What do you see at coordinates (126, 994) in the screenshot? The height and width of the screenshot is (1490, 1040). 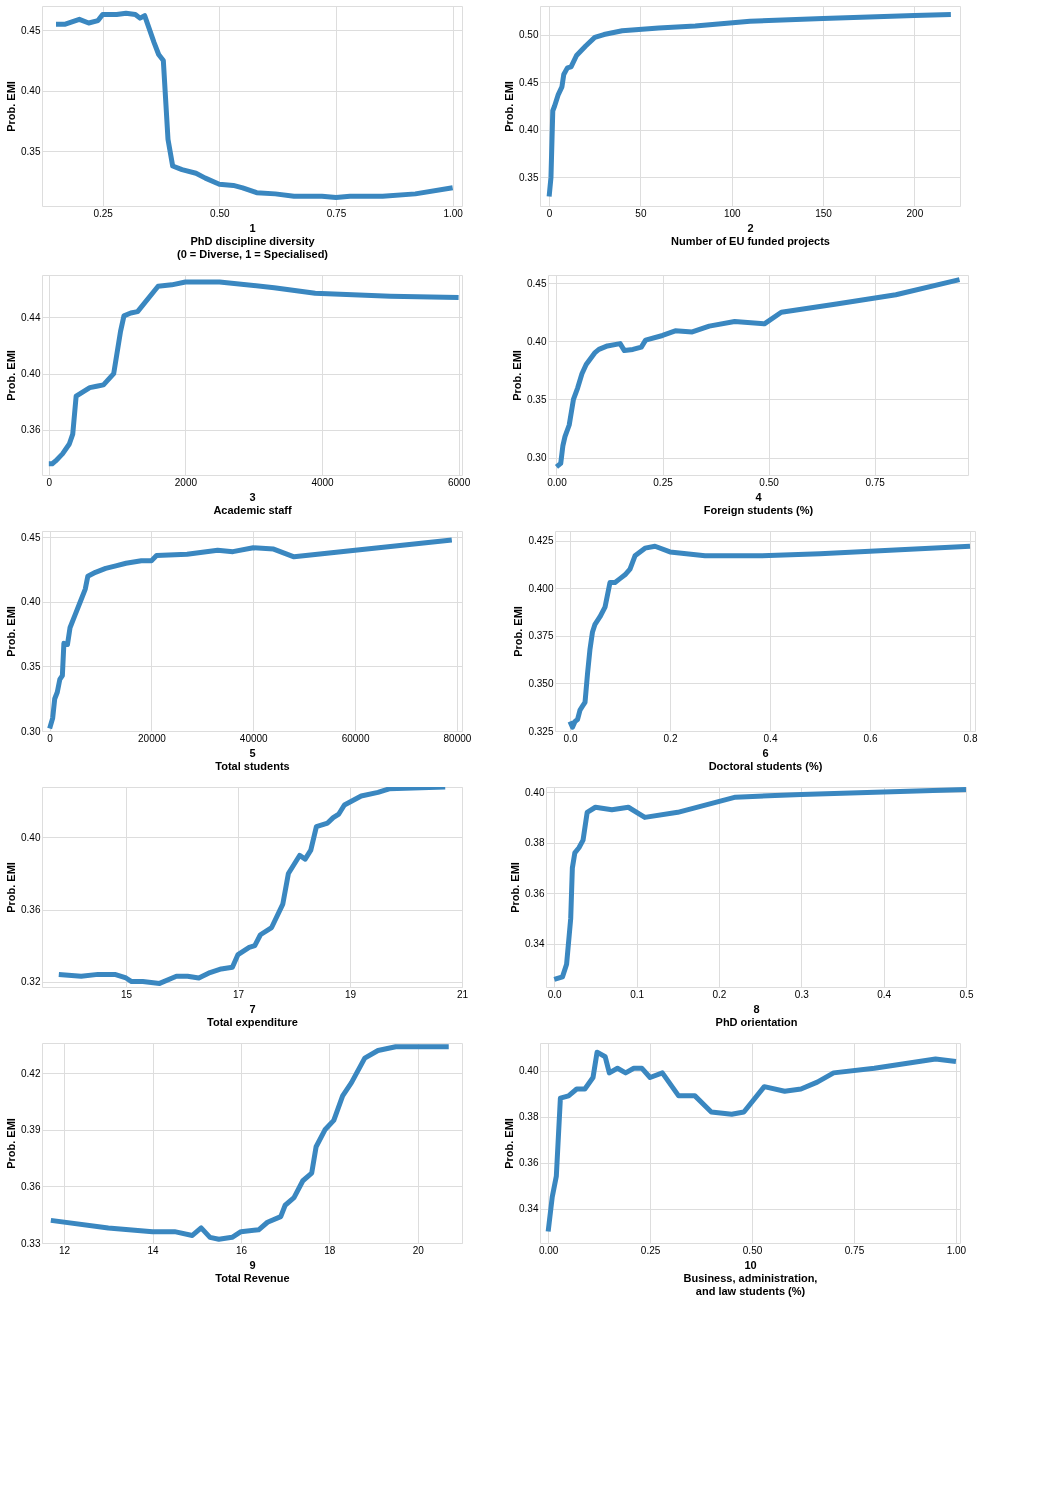 I see `x-tick-label: 15` at bounding box center [126, 994].